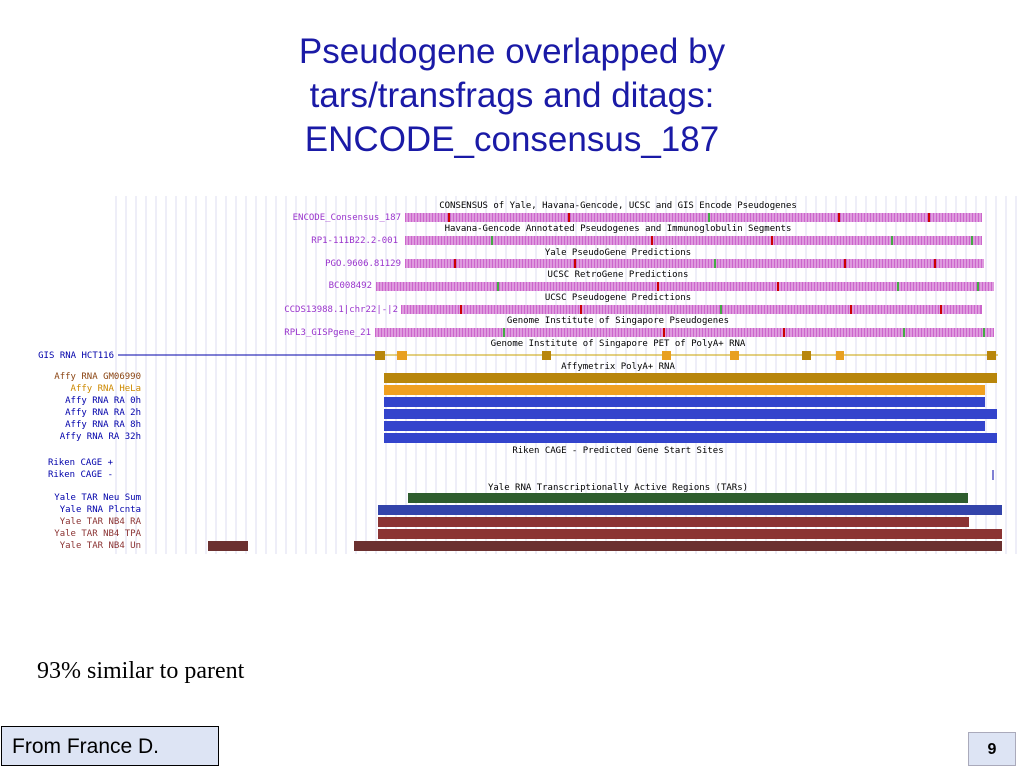  What do you see at coordinates (992, 749) in the screenshot?
I see `page-number: 9` at bounding box center [992, 749].